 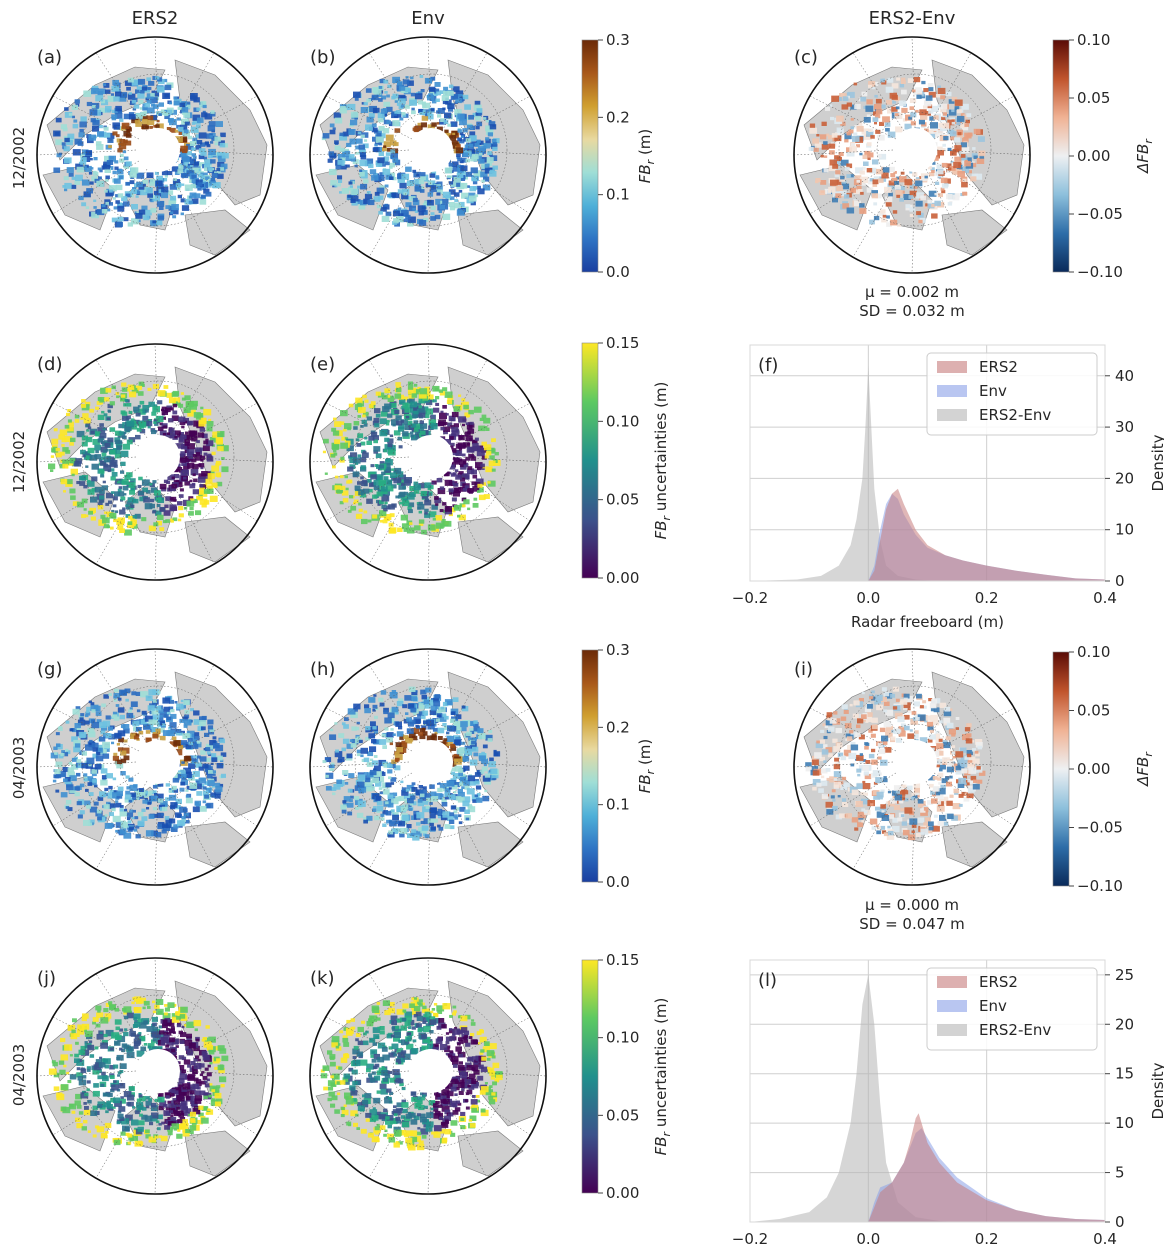 What do you see at coordinates (19, 158) in the screenshot?
I see `row-label-1: 12/2002` at bounding box center [19, 158].